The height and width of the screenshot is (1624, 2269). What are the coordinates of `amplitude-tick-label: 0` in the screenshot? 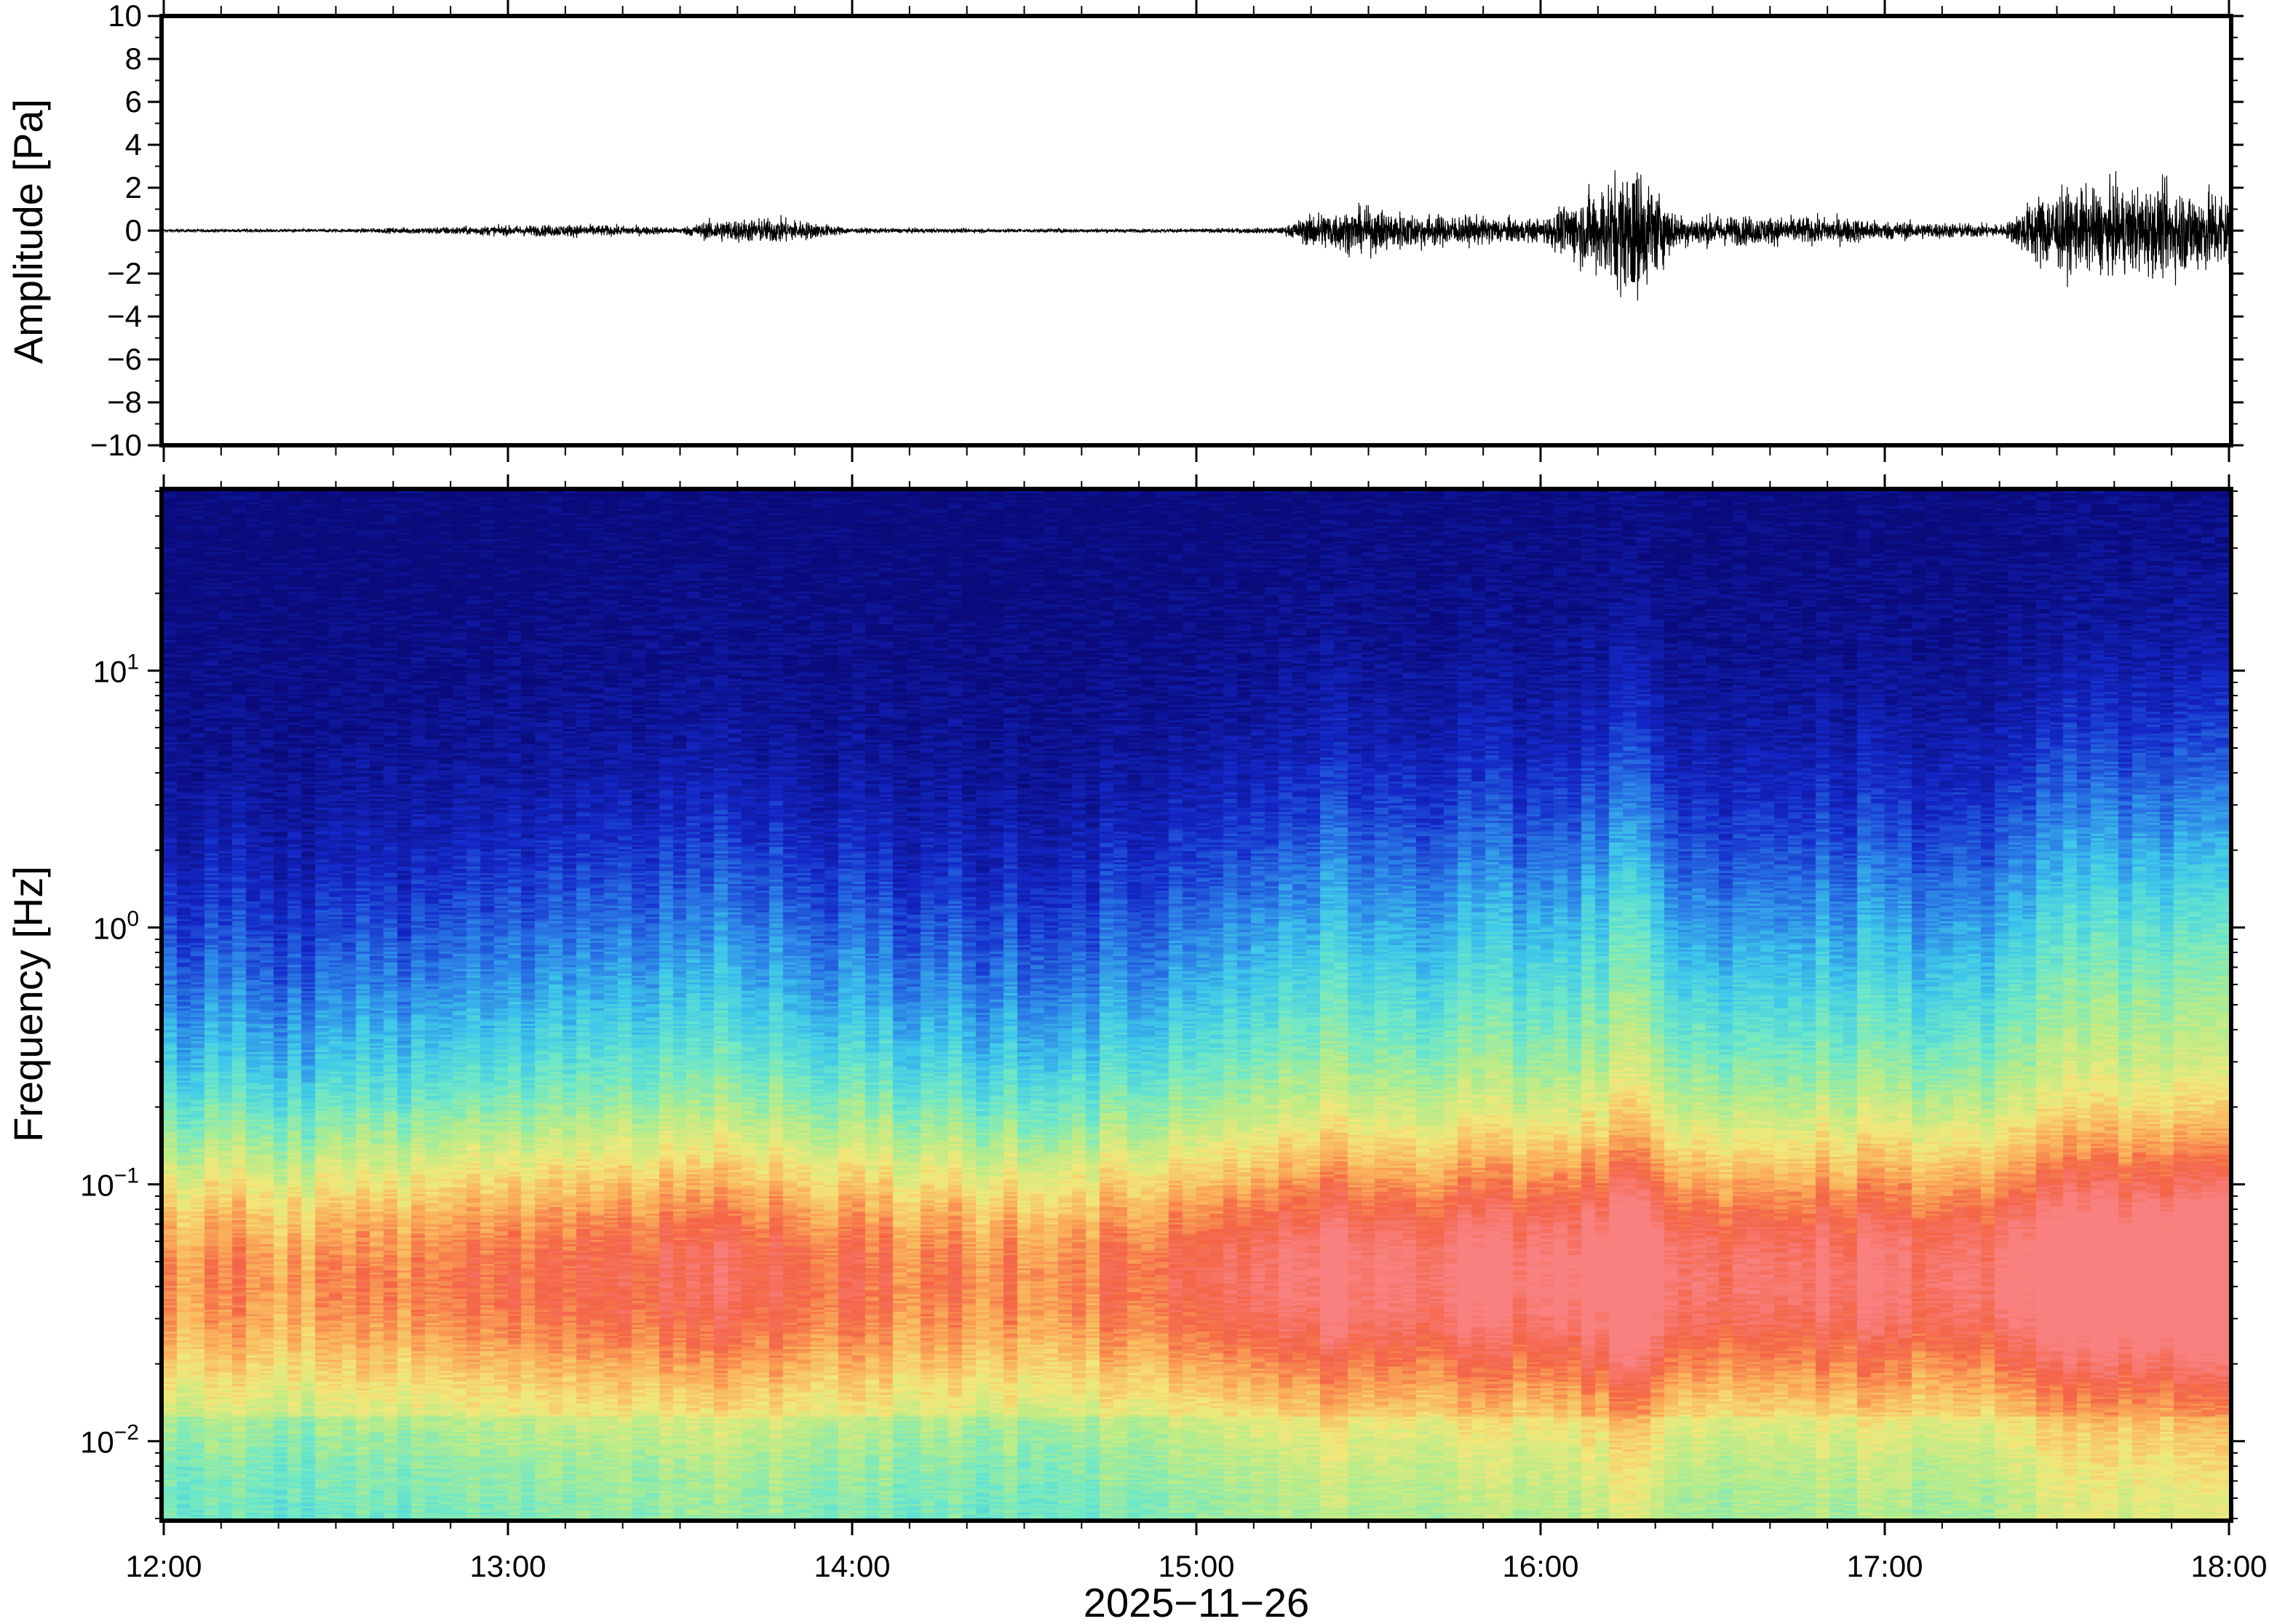 It's located at (133, 230).